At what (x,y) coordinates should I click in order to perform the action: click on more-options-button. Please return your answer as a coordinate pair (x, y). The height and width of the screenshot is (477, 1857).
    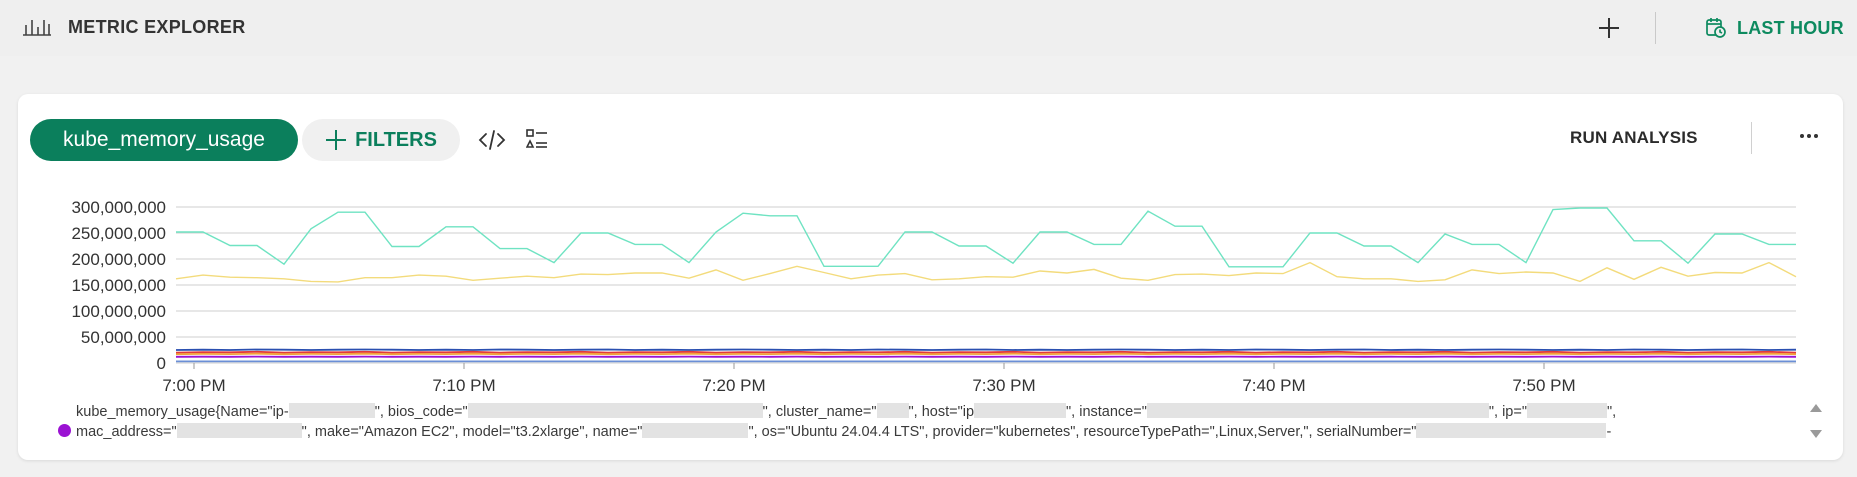
    Looking at the image, I should click on (1809, 136).